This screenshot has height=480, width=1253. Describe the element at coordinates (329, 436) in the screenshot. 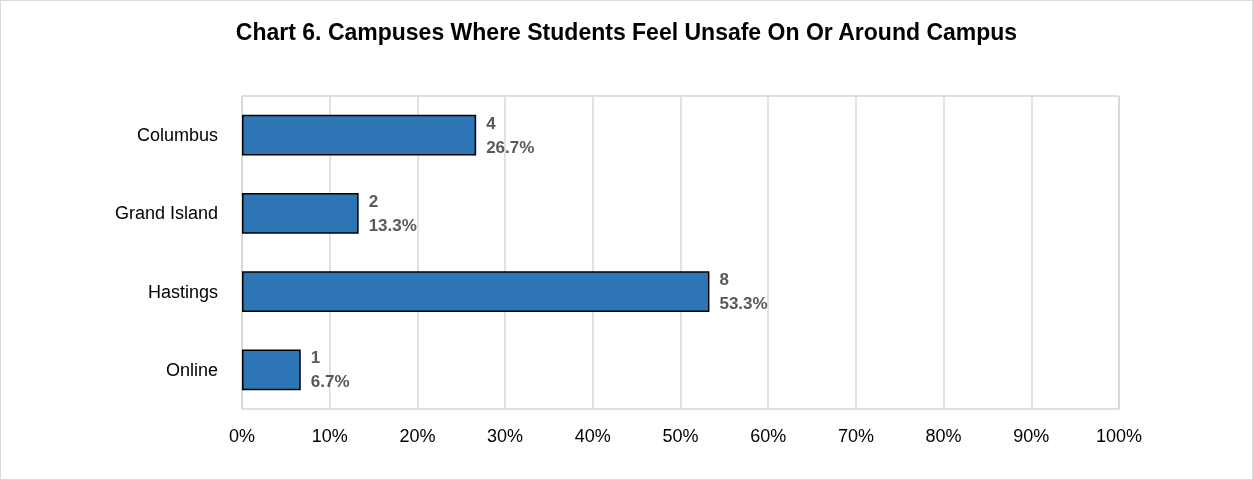

I see `x-tick-label: 10%` at that location.